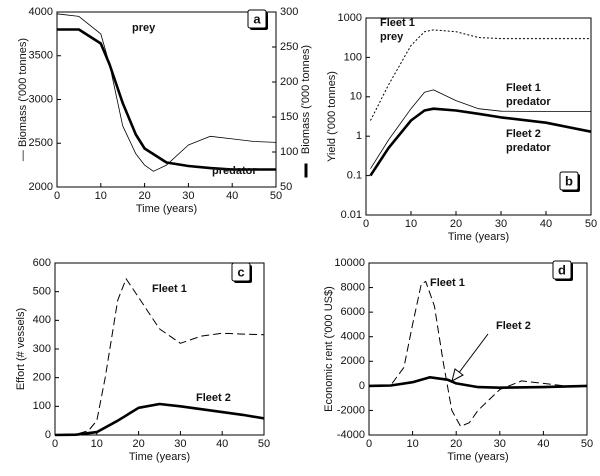  I want to click on y-tick-label: 0.01, so click(351, 215).